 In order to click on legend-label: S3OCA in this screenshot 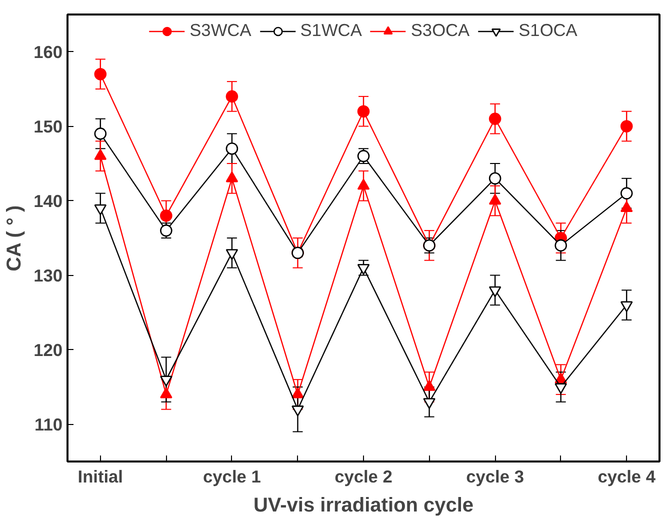, I will do `click(440, 30)`.